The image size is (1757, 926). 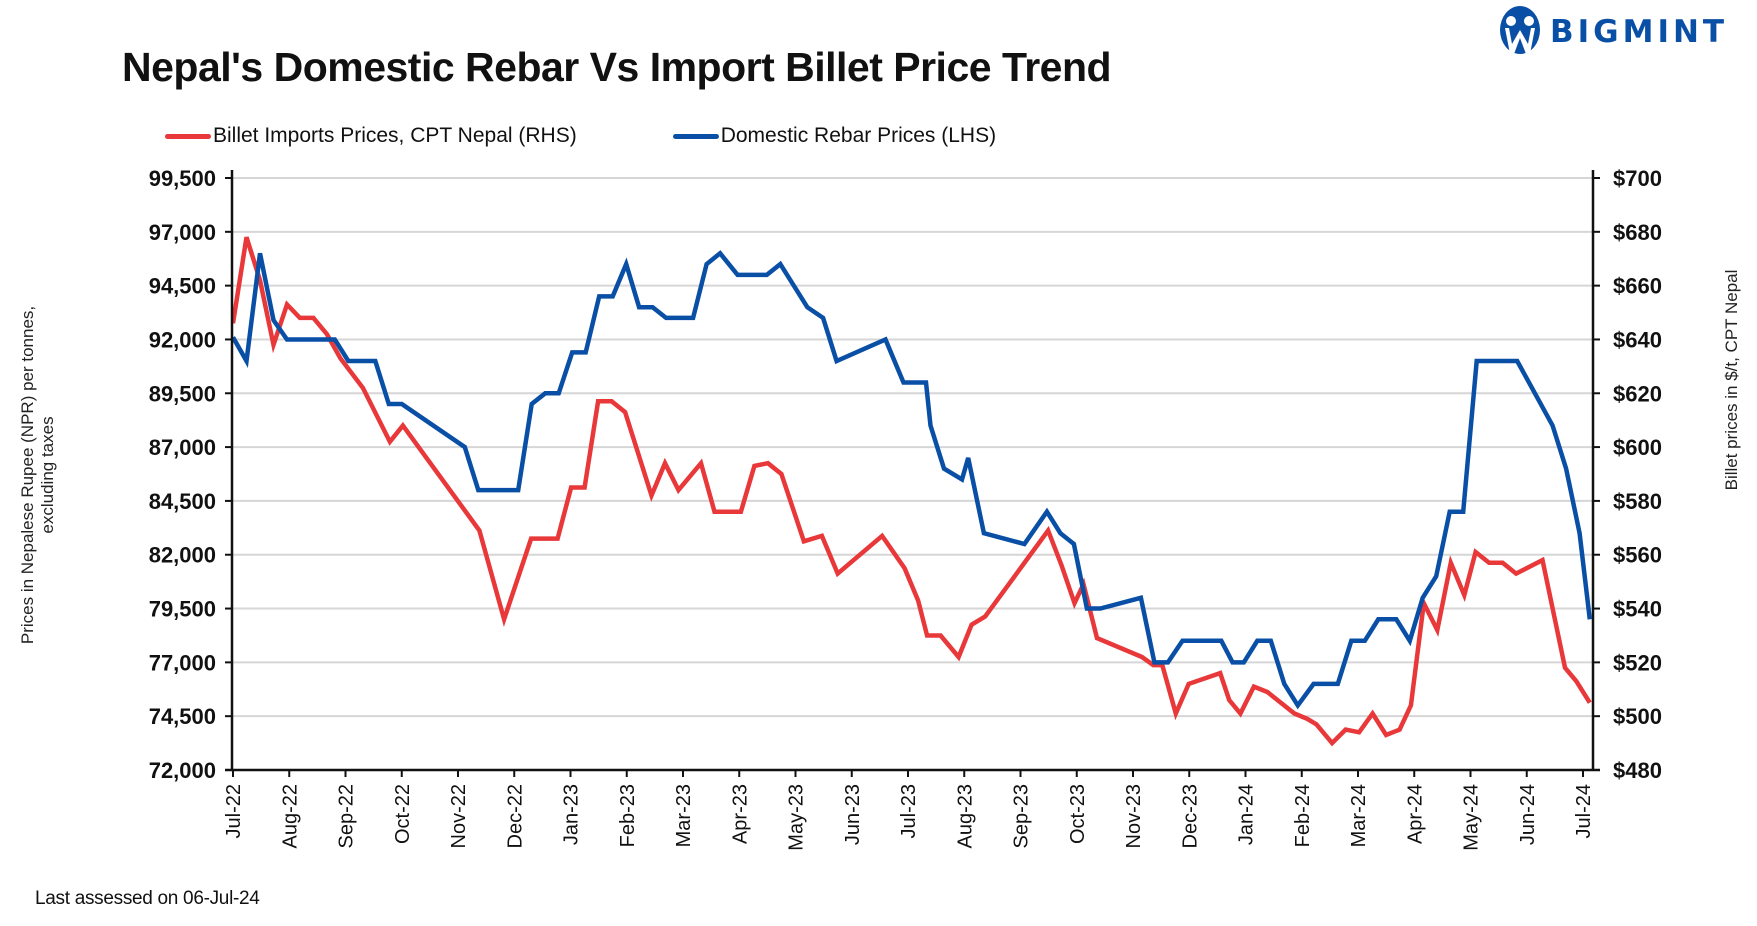 I want to click on legend-swatch-billet, so click(x=188, y=136).